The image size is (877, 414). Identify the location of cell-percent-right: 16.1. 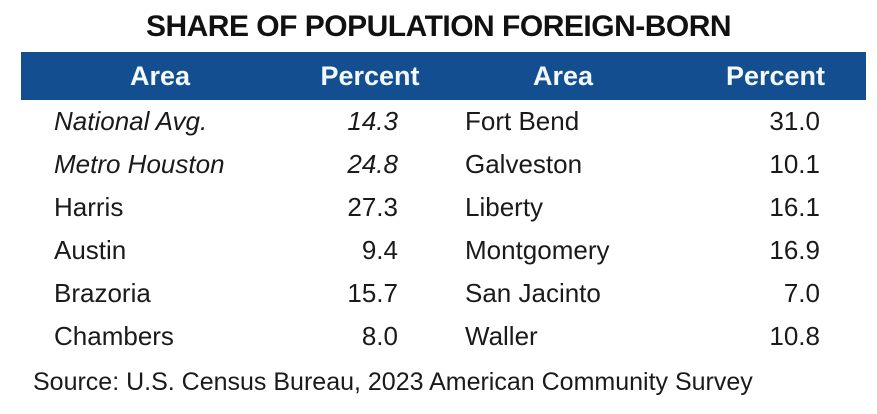
(794, 207).